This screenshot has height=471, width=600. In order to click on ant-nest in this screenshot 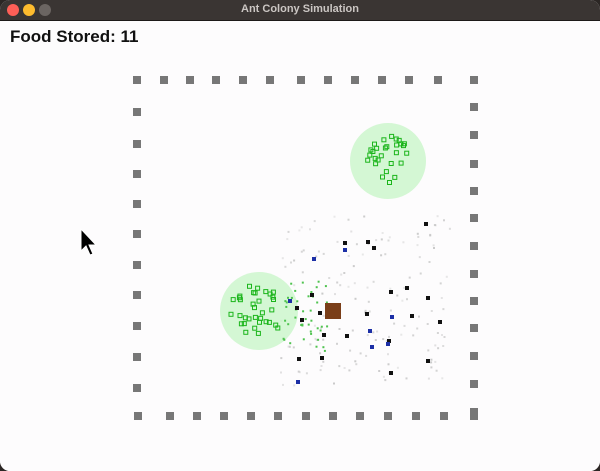, I will do `click(333, 311)`.